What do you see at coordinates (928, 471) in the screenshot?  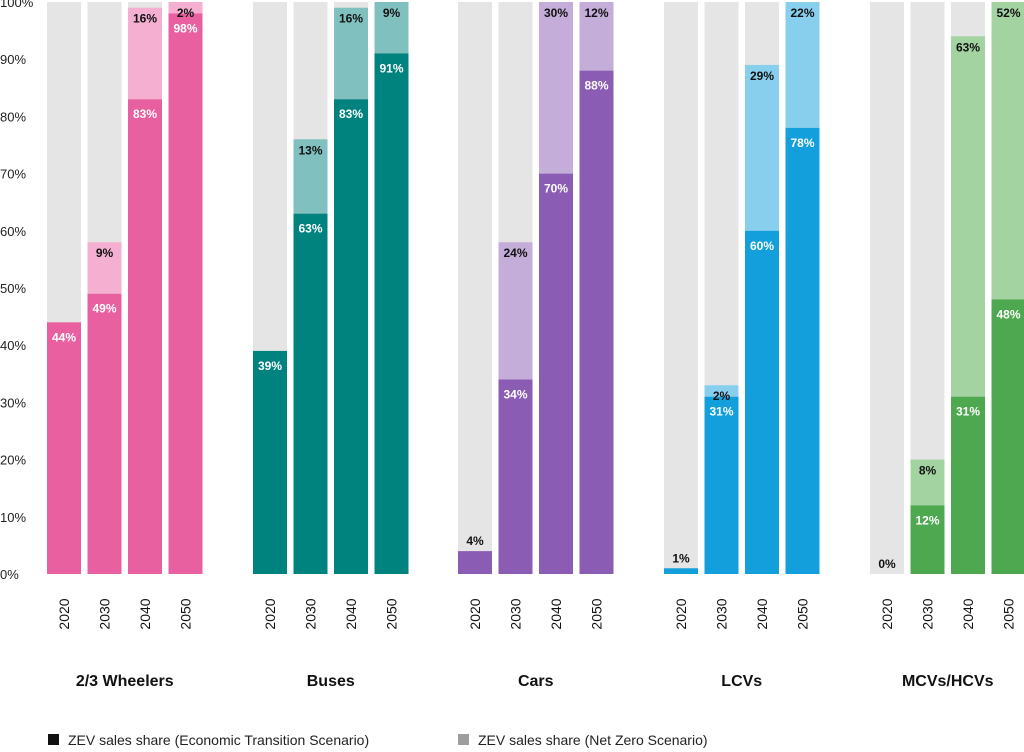 I see `nz-value-label: 8%` at bounding box center [928, 471].